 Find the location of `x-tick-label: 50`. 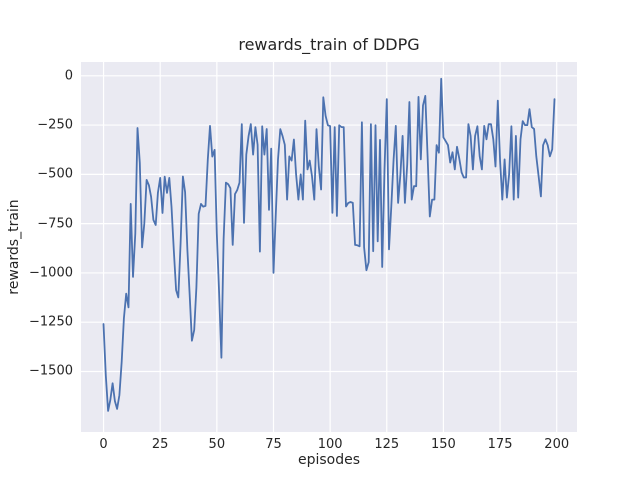

x-tick-label: 50 is located at coordinates (217, 444).